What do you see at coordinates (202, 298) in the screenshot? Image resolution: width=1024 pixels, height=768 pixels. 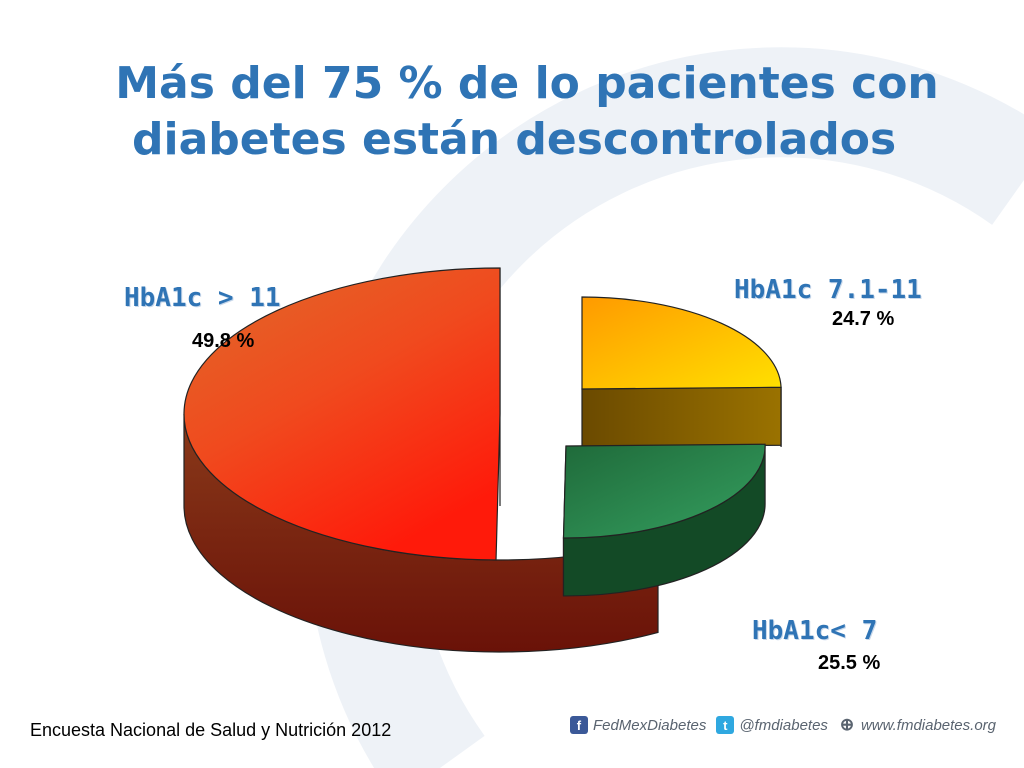 I see `label-category-high: HbA1c > 11` at bounding box center [202, 298].